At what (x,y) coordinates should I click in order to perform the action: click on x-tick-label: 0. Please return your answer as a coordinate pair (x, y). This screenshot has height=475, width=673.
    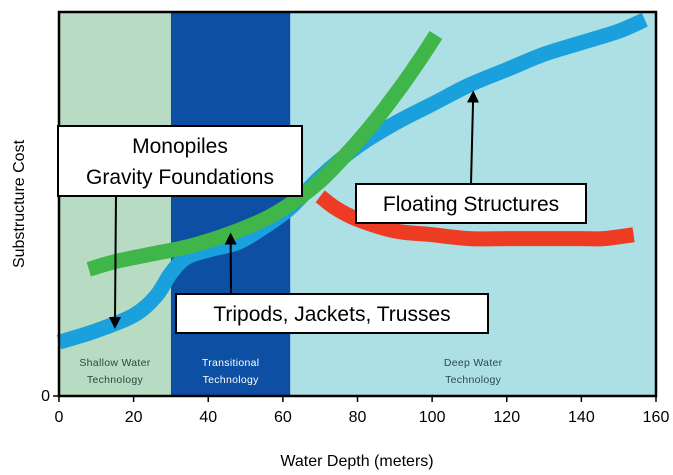
    Looking at the image, I should click on (59, 417).